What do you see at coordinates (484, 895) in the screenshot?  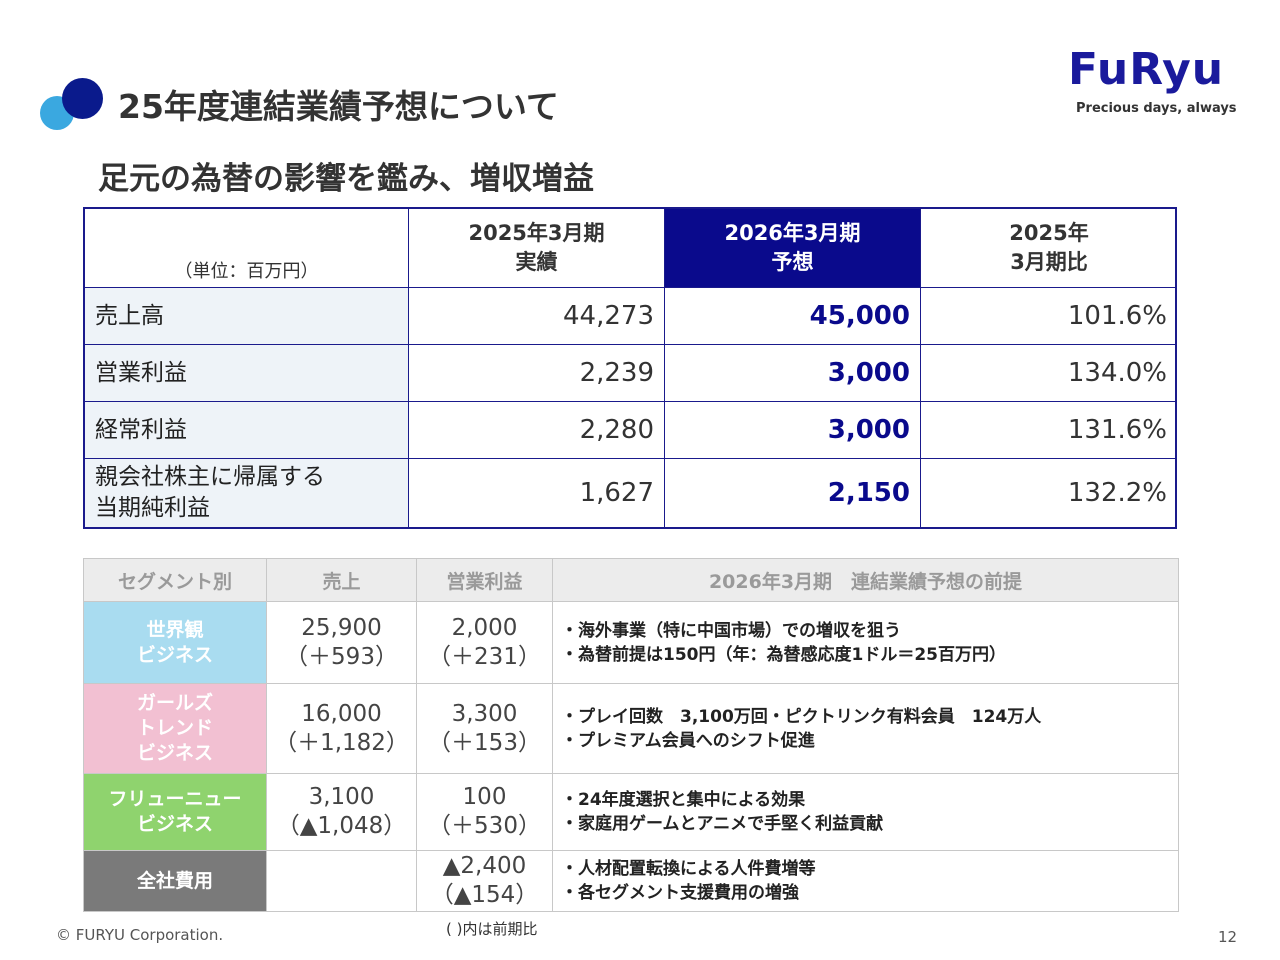 I see `profit-diff: （▲154）` at bounding box center [484, 895].